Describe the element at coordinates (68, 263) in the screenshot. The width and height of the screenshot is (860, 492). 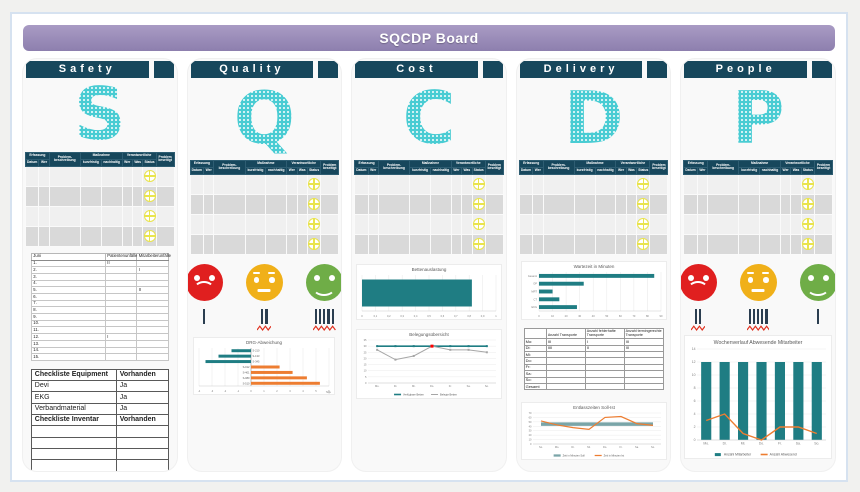
I see `table-cell: 1.` at that location.